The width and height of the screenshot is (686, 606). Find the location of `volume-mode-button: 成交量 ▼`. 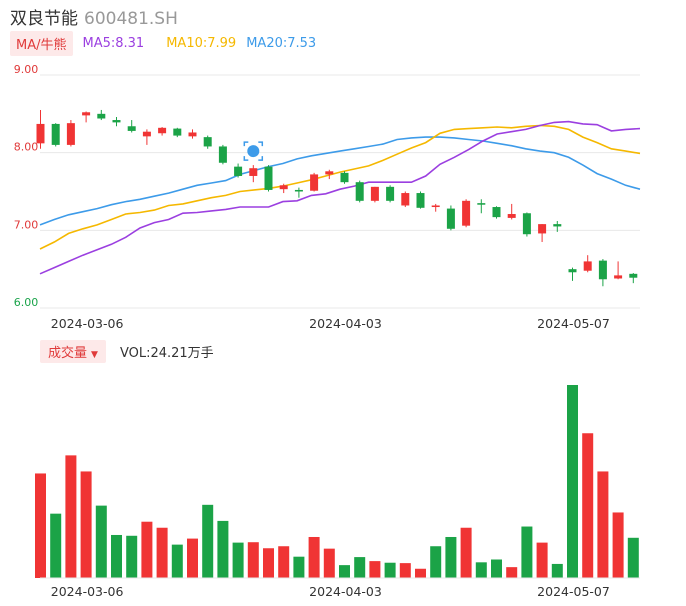

volume-mode-button: 成交量 ▼ is located at coordinates (73, 351).